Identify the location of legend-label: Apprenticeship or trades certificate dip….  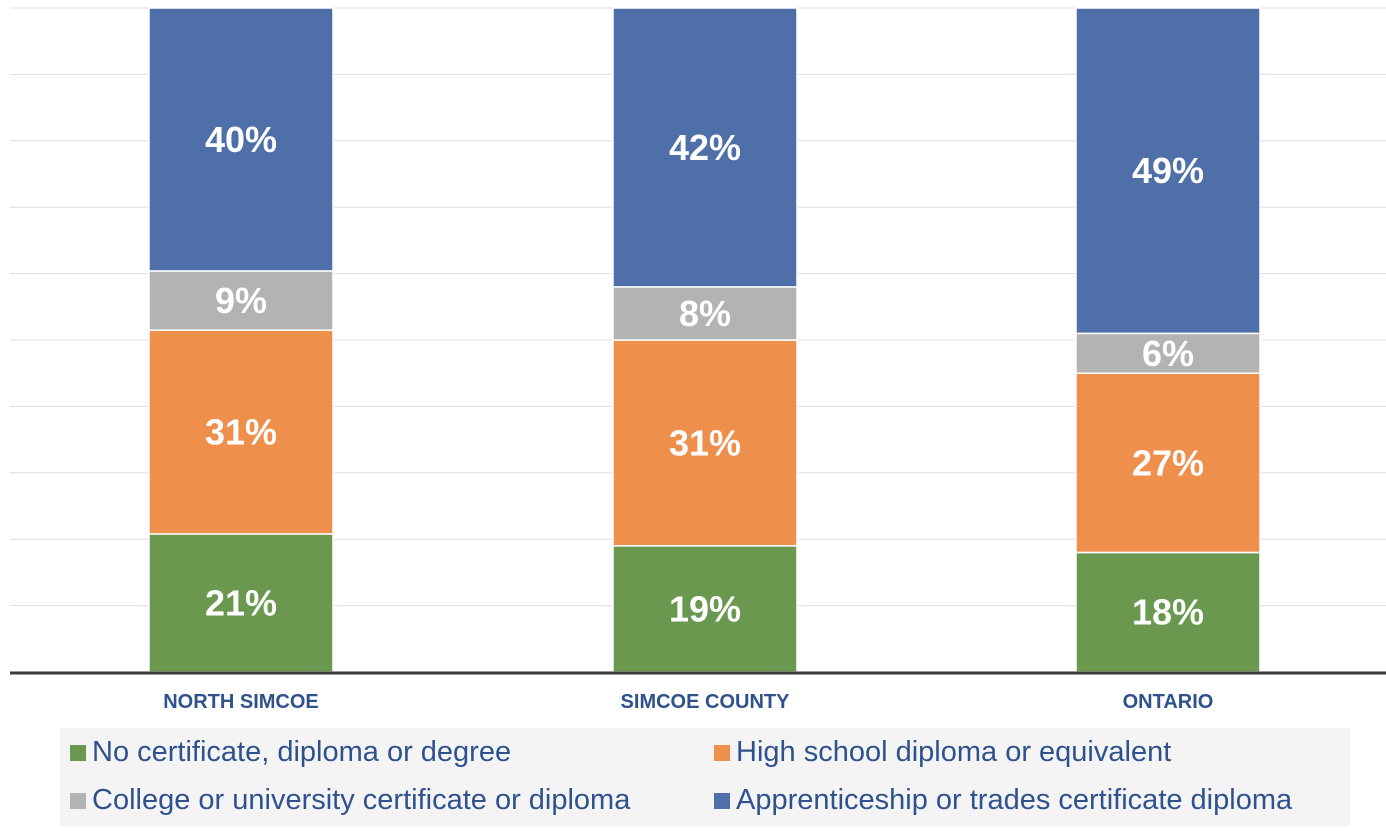
(1014, 800).